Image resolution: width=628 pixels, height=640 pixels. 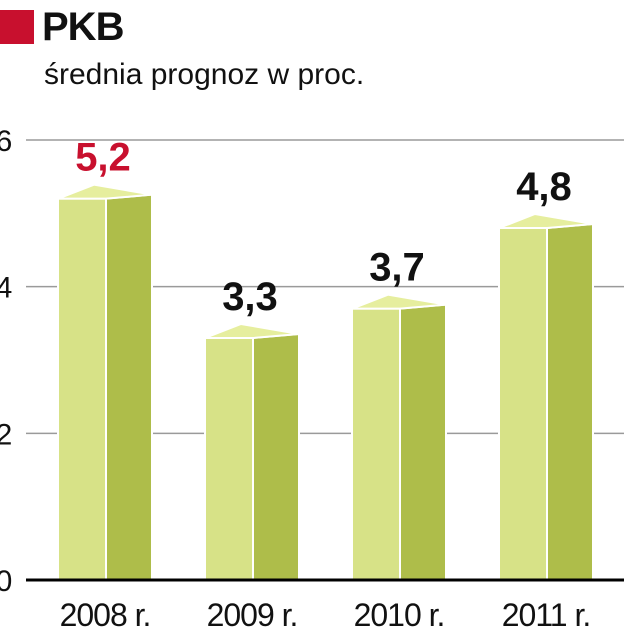 I want to click on x-category-label: 2009 r., so click(x=252, y=615).